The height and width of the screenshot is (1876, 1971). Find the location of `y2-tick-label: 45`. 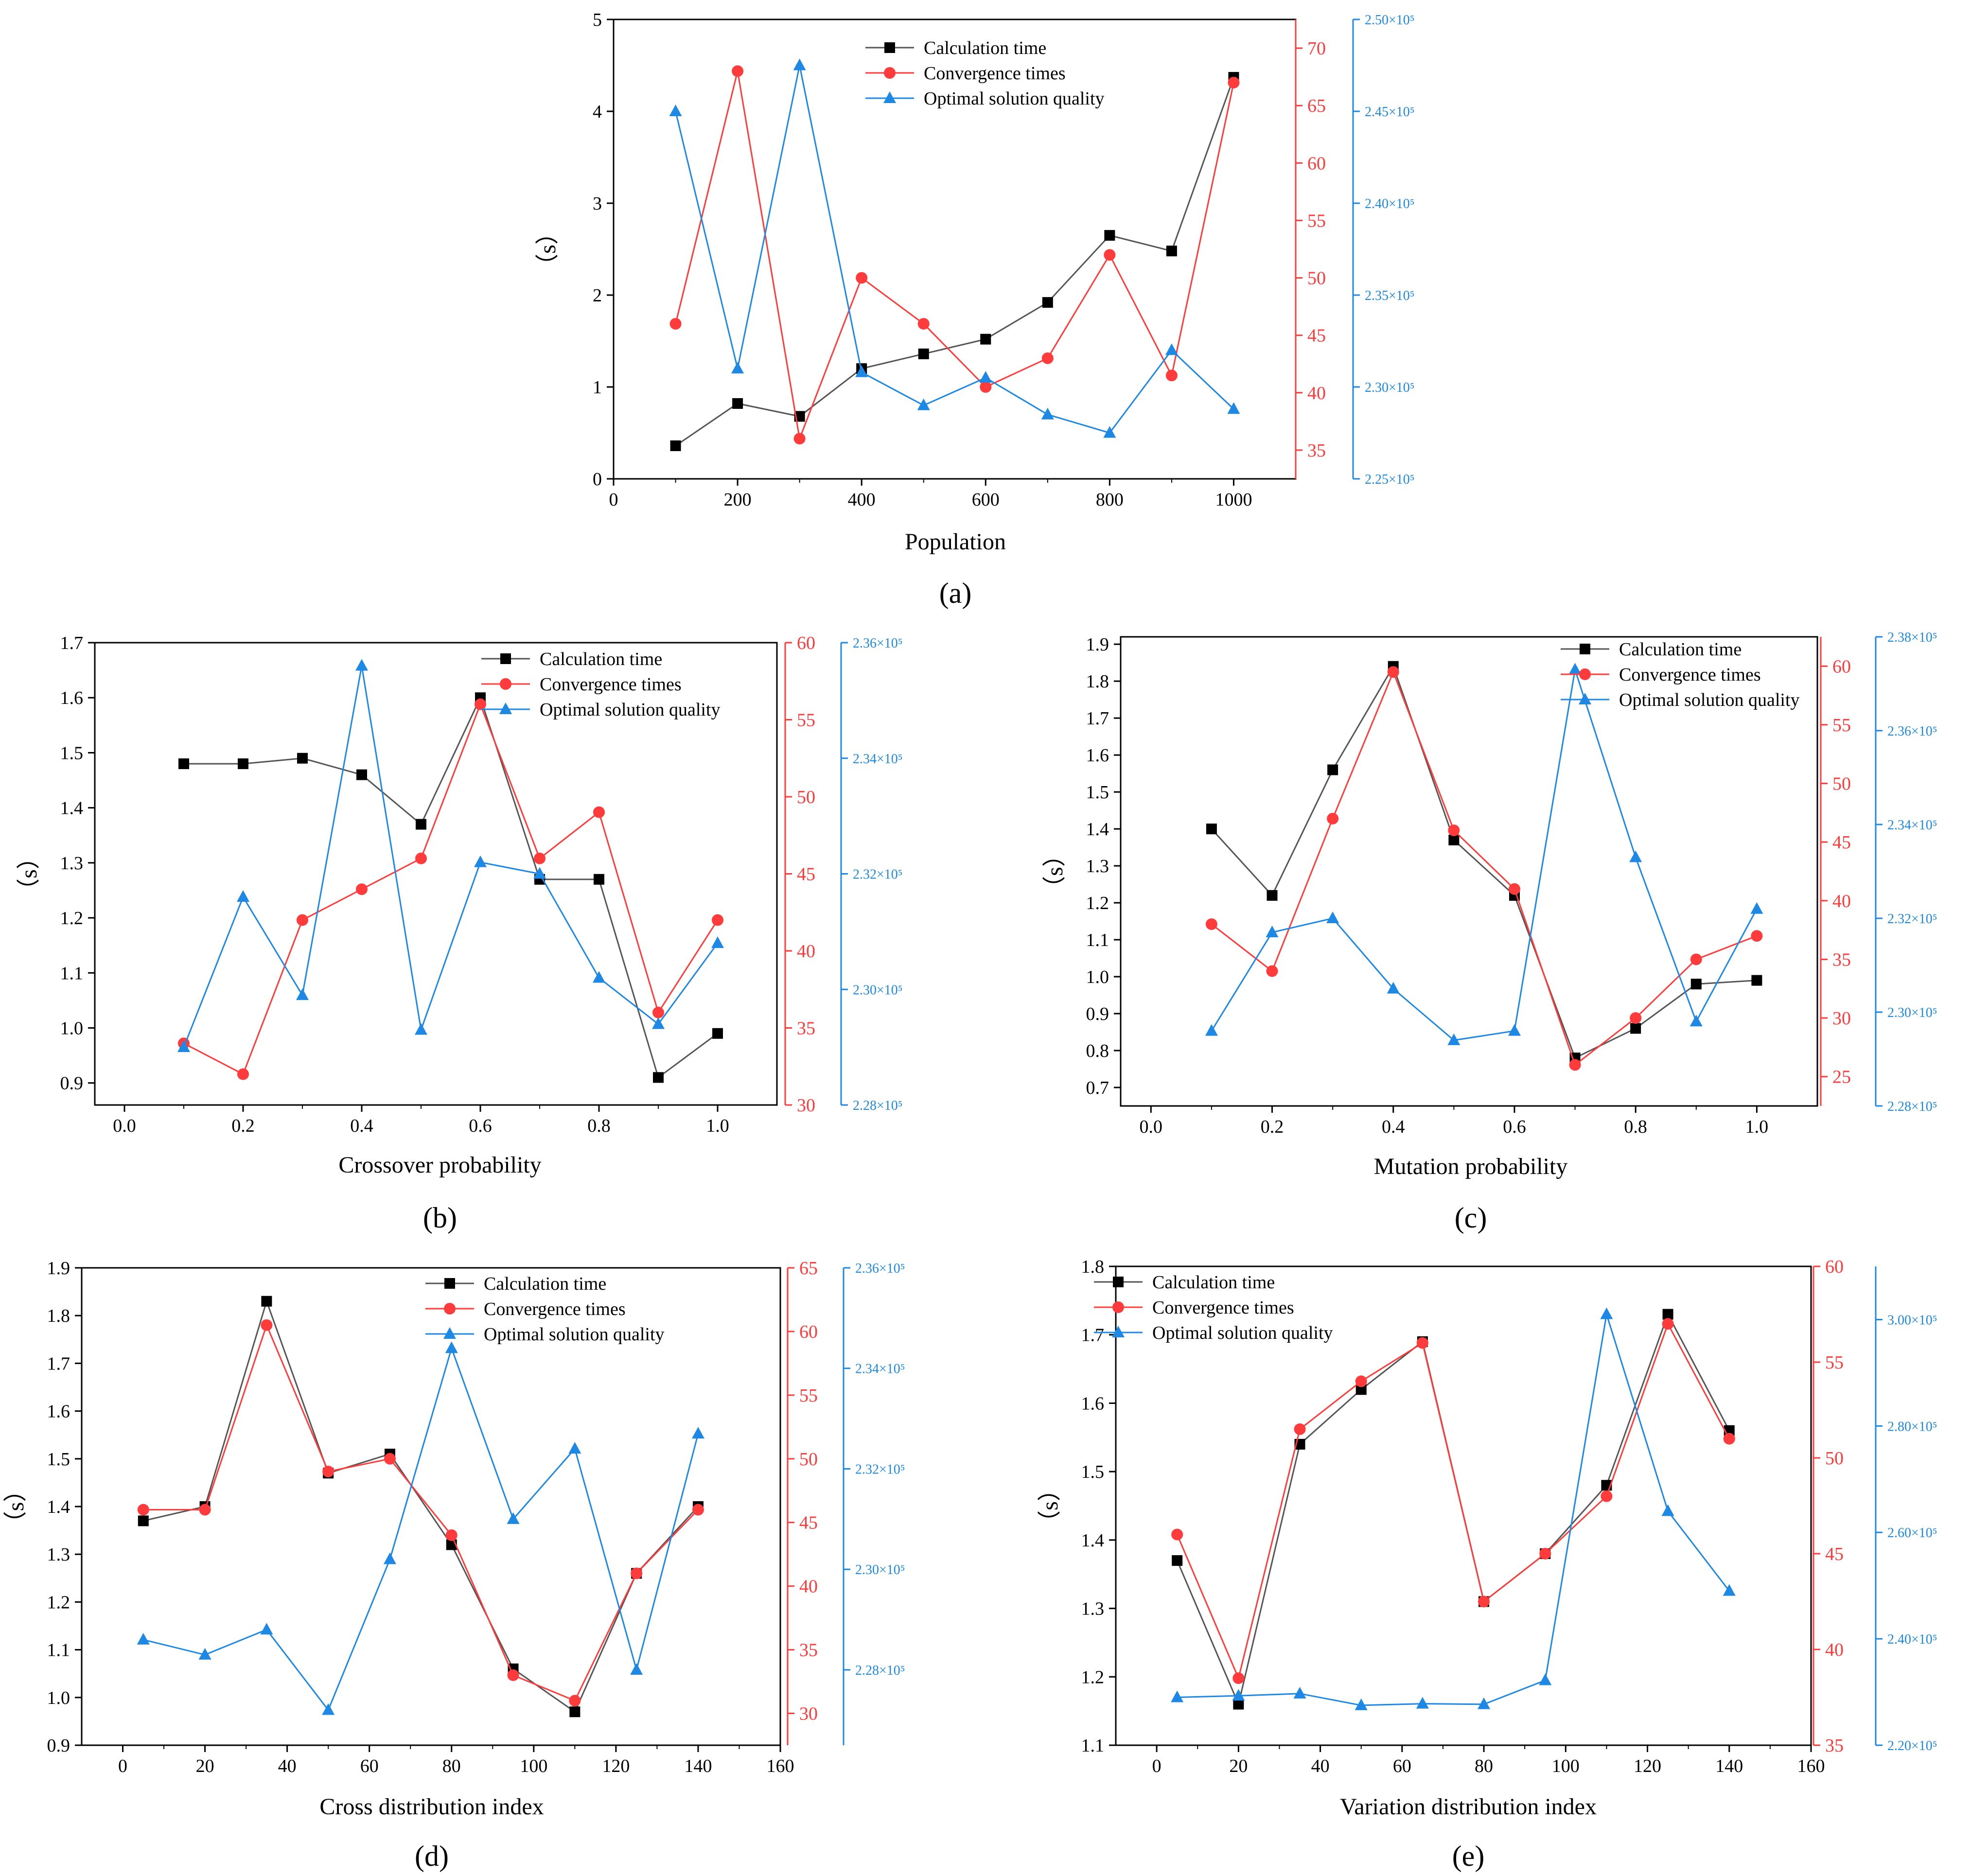

y2-tick-label: 45 is located at coordinates (1316, 336).